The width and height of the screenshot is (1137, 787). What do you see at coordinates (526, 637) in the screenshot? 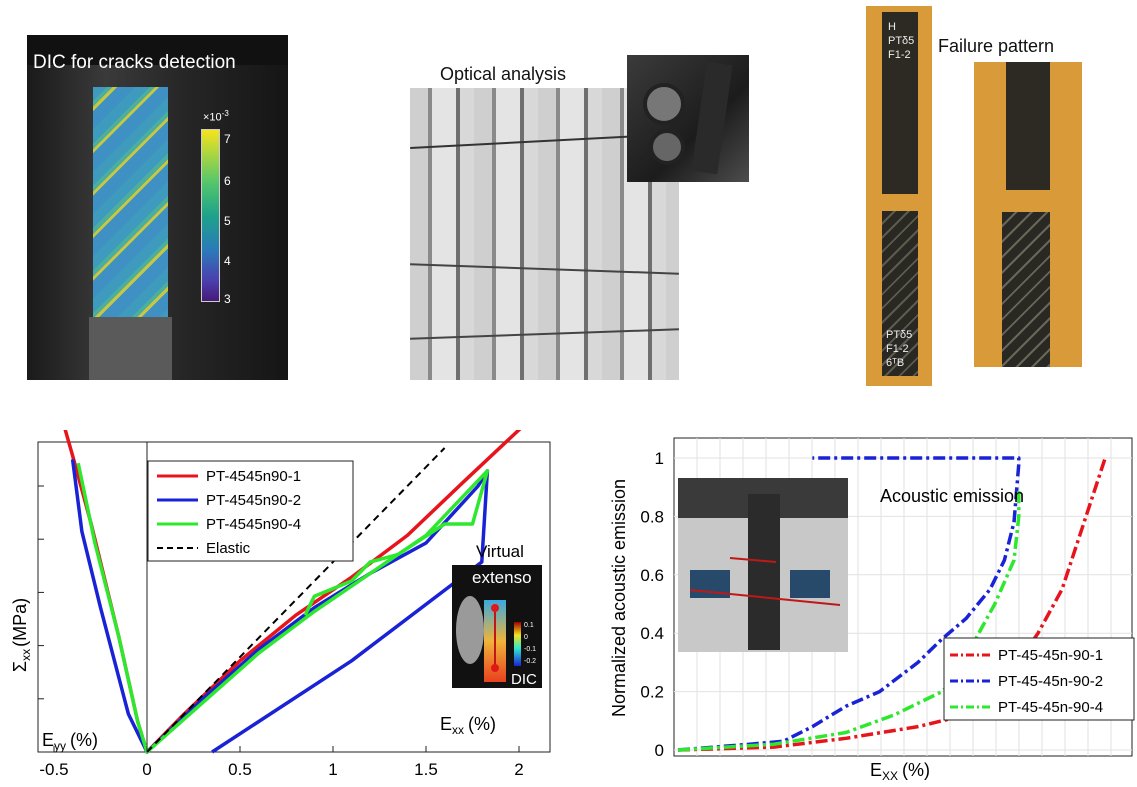
I see `inset-tick: 0` at bounding box center [526, 637].